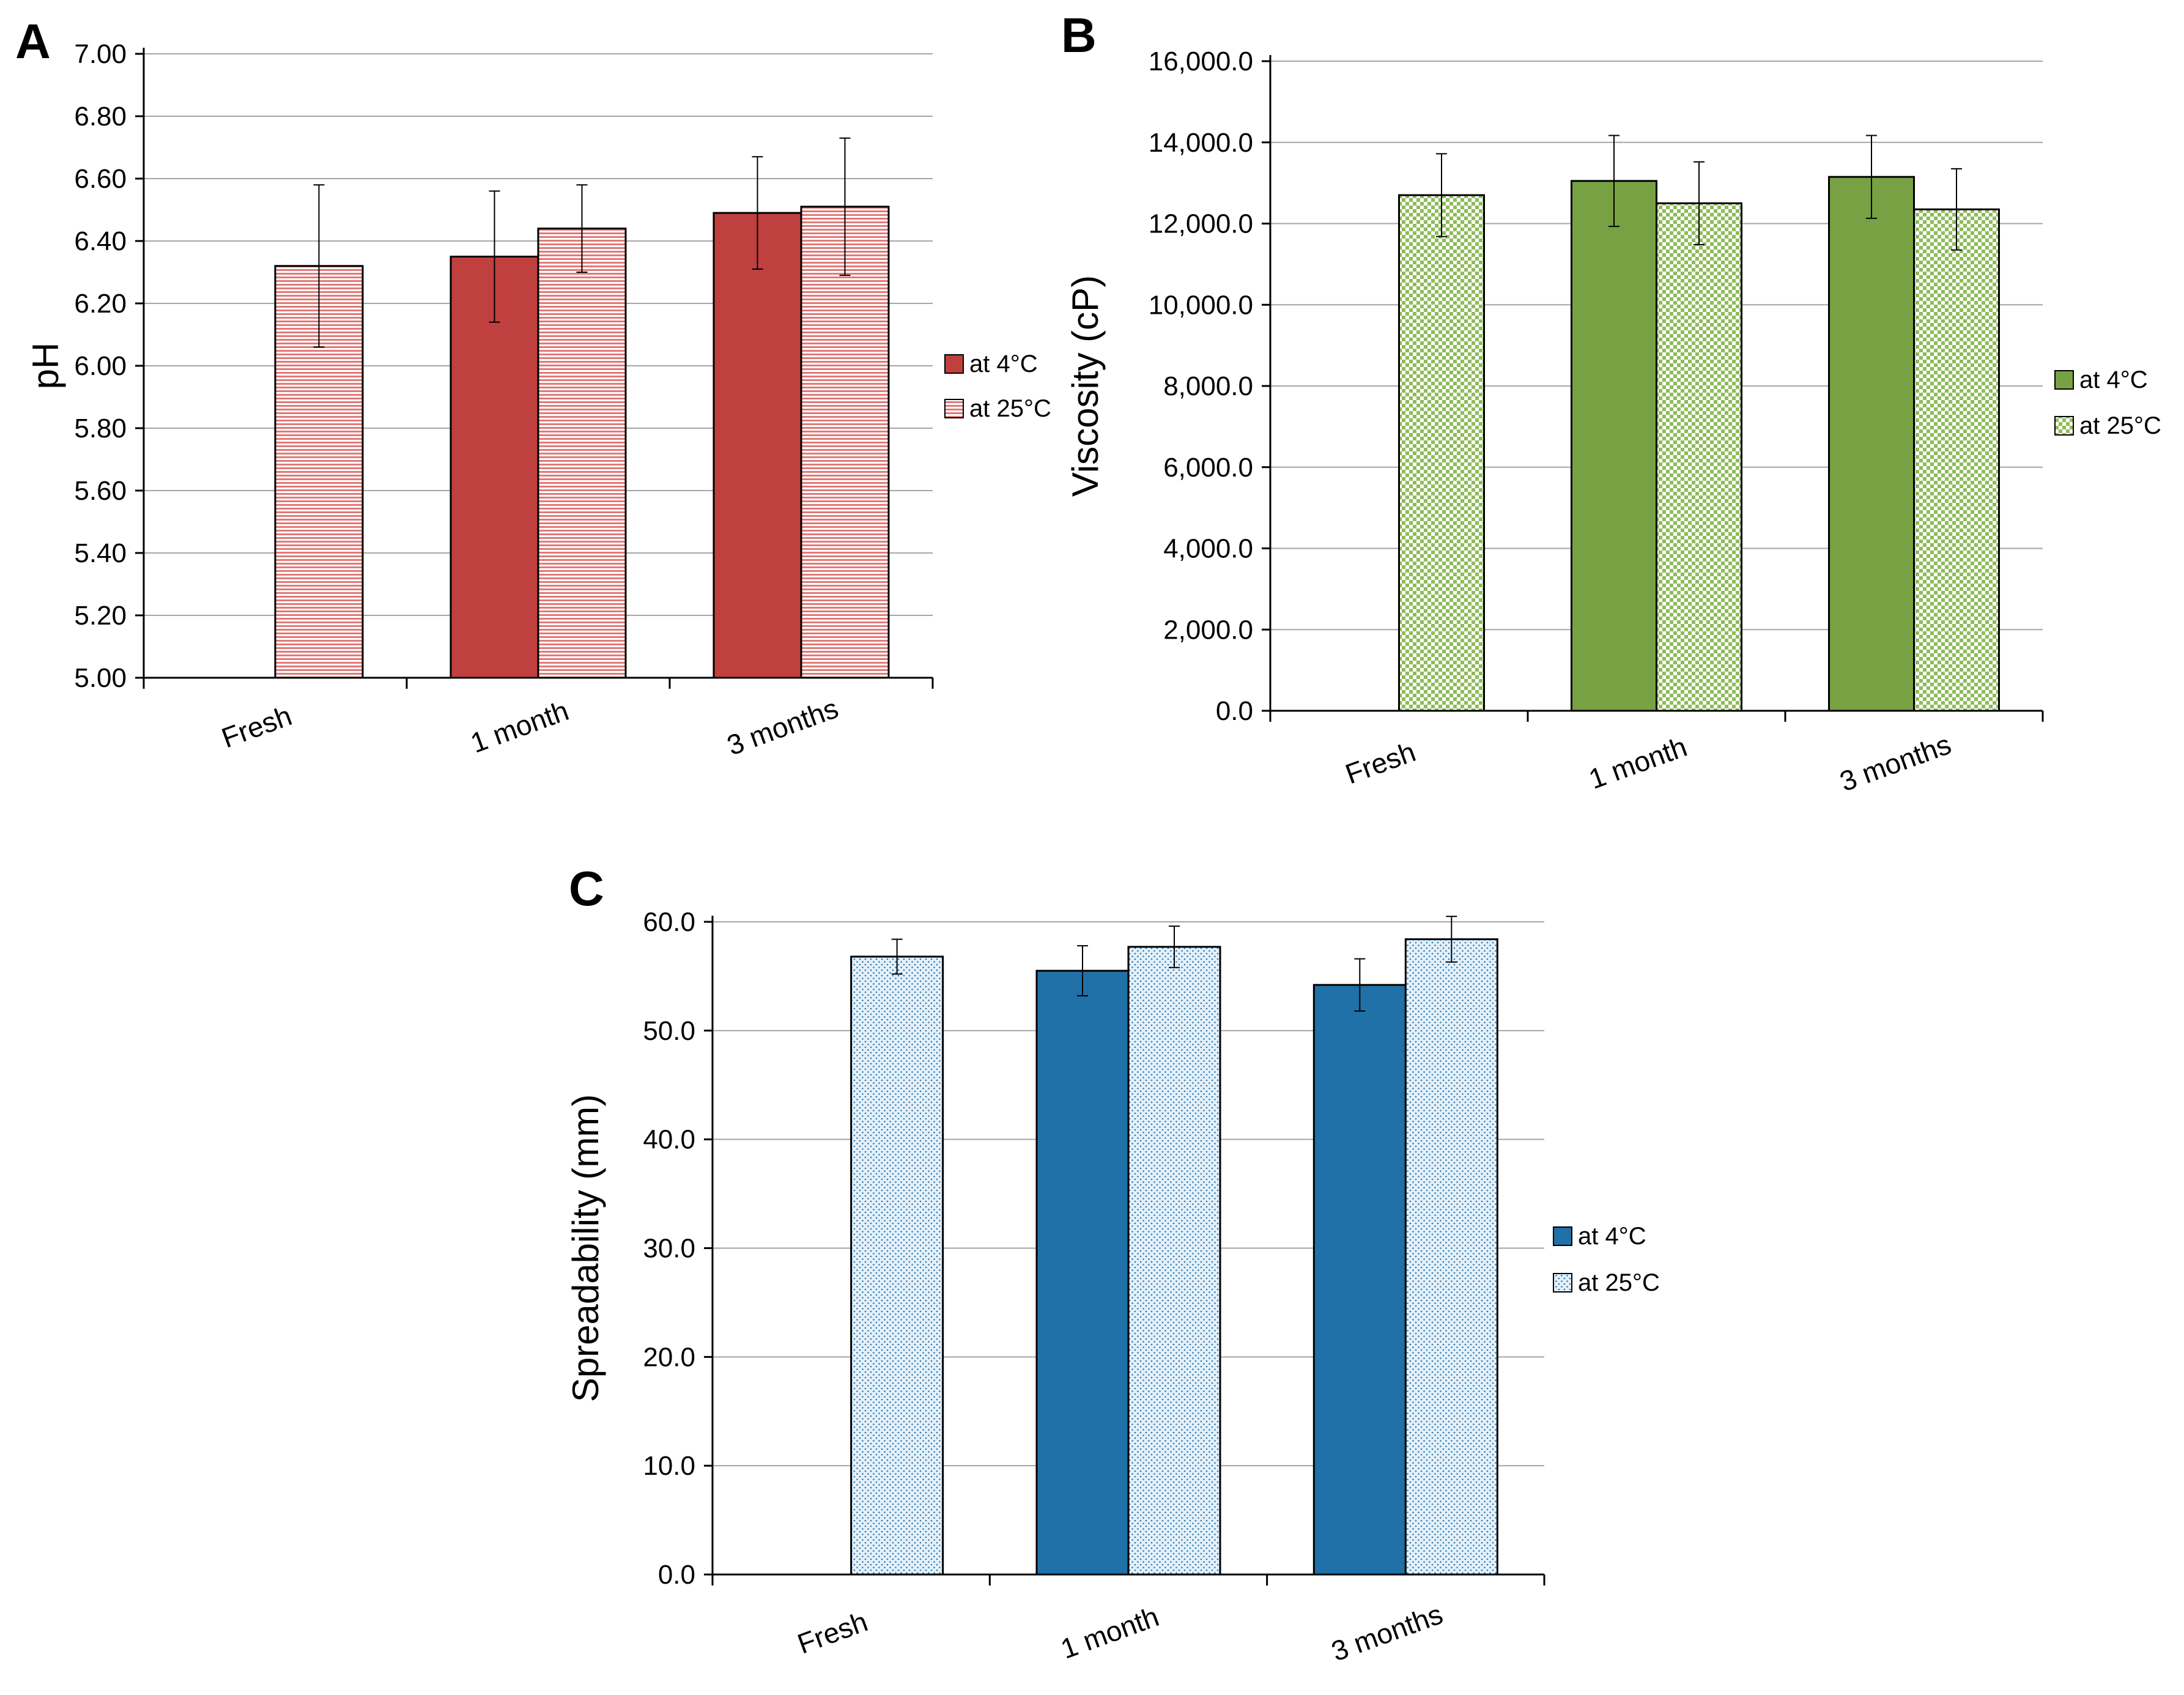  Describe the element at coordinates (1201, 305) in the screenshot. I see `y-tick-label: 10,000.0` at that location.